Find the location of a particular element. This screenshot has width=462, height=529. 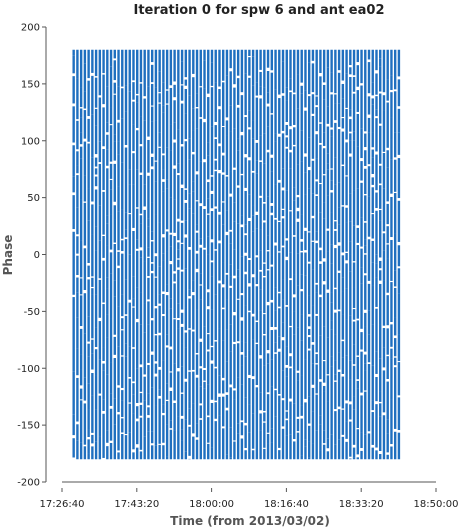

y-tick-label: -50 is located at coordinates (32, 312).